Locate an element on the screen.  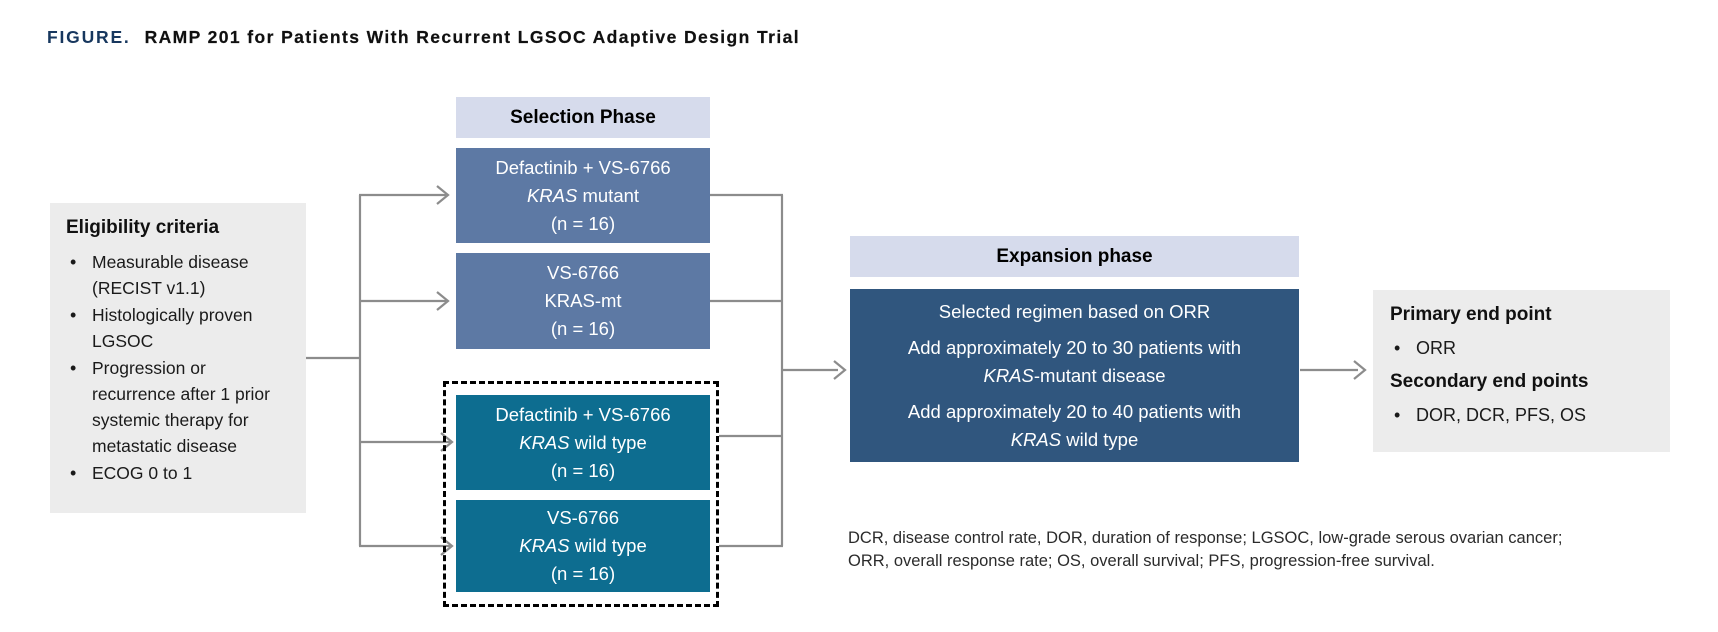
arm-population: KRAS-mt is located at coordinates (583, 300).